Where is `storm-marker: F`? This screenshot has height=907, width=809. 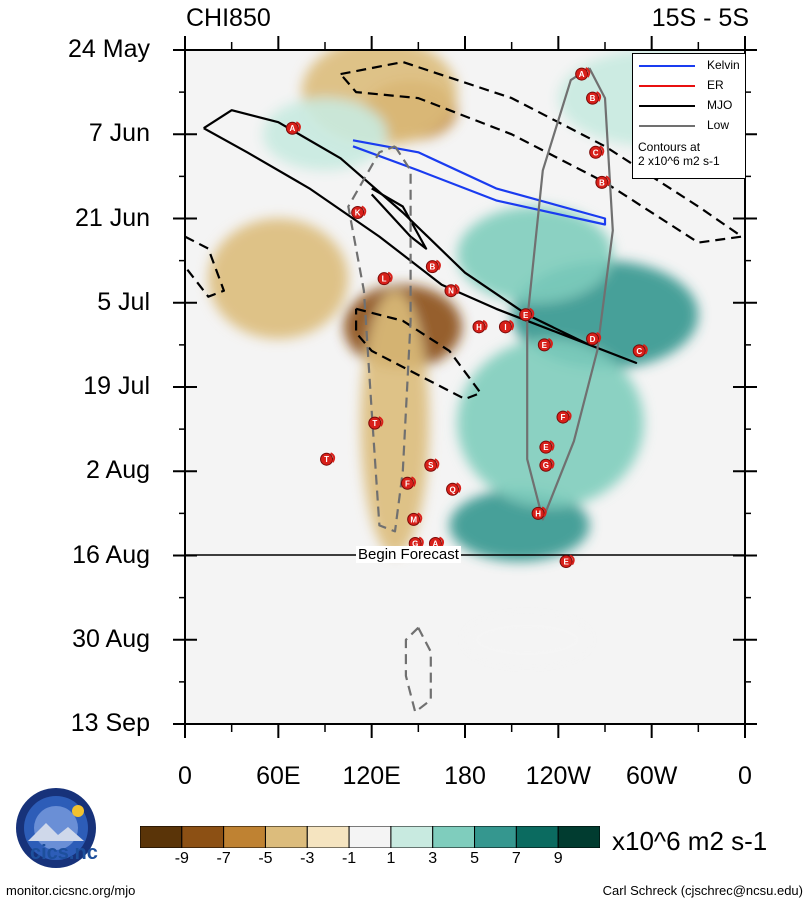
storm-marker: F is located at coordinates (408, 483).